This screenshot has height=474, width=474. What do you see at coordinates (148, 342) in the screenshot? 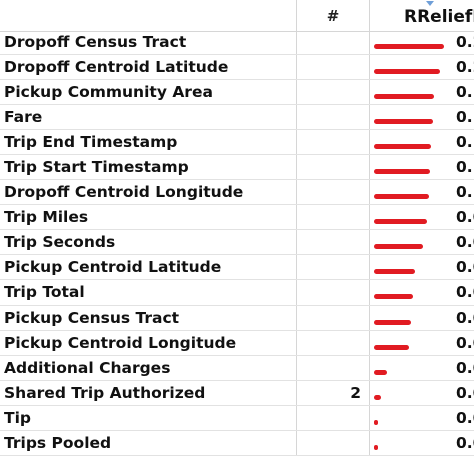
I see `feature-name-cell: Pickup Centroid Longitude` at bounding box center [148, 342].